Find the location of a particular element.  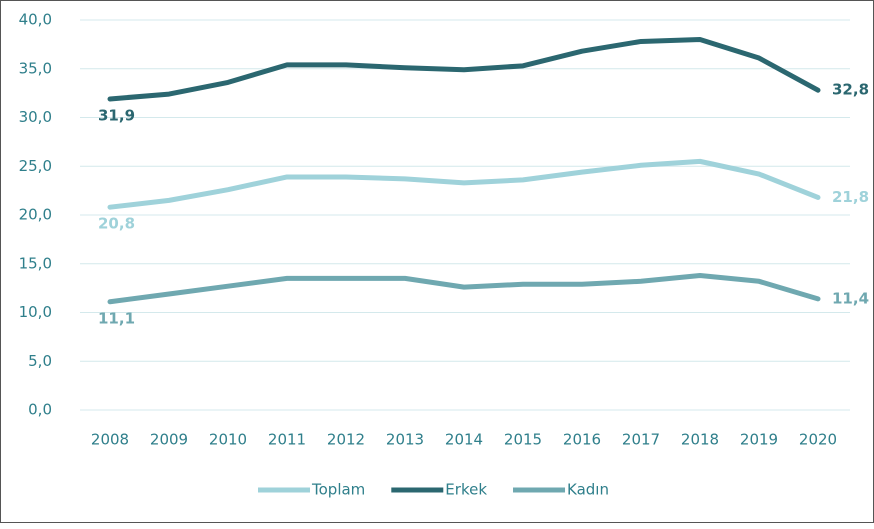

y-tick-label: 40,0 is located at coordinates (35, 20).